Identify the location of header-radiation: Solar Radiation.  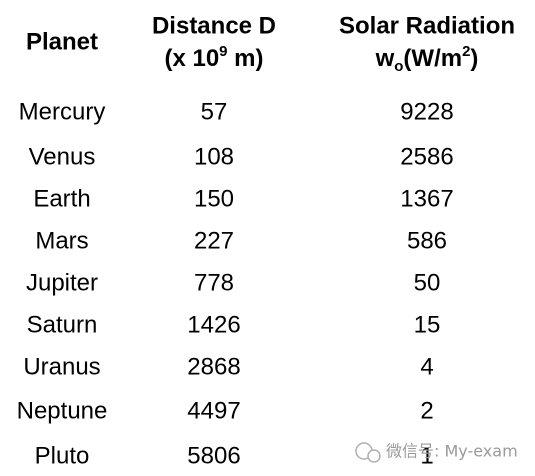
(427, 25).